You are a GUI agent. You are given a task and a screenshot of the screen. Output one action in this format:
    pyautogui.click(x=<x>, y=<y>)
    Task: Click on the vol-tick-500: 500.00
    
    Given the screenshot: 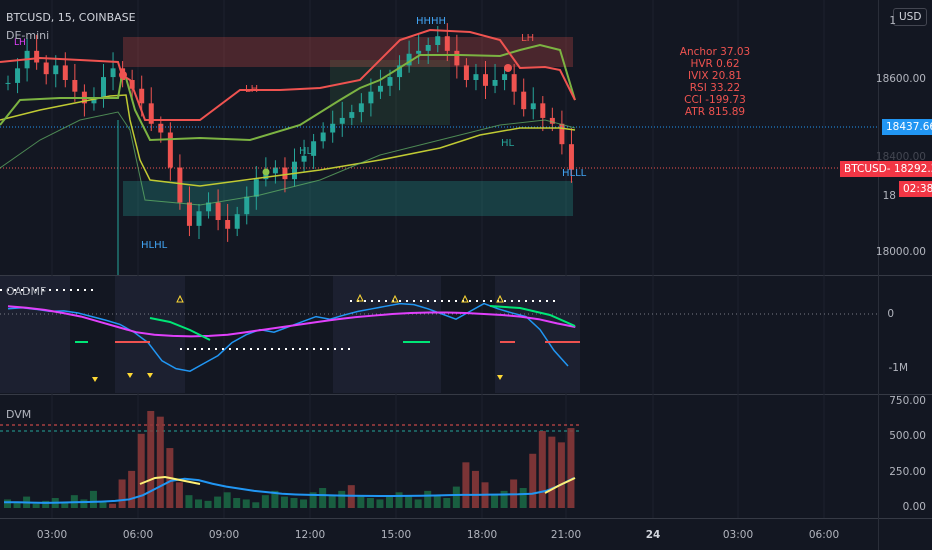 What is the action you would take?
    pyautogui.click(x=907, y=436)
    